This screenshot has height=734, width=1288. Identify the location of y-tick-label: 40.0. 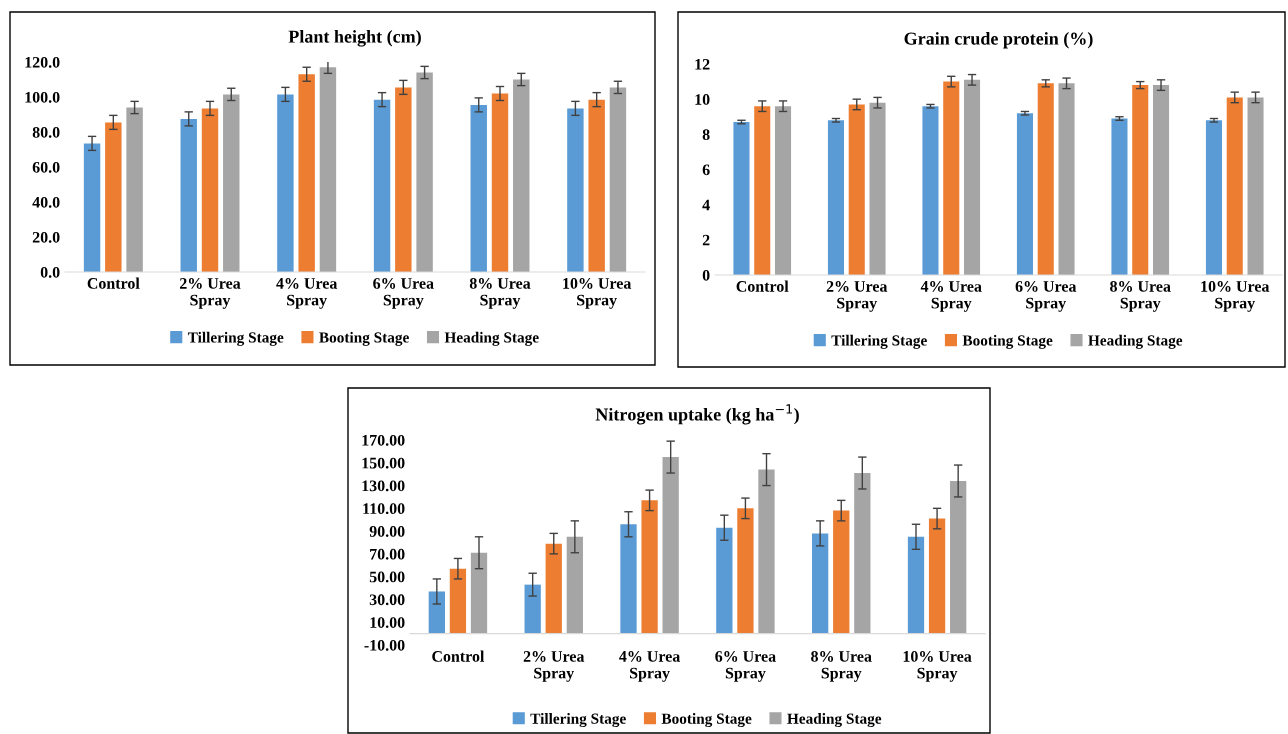
(46, 202).